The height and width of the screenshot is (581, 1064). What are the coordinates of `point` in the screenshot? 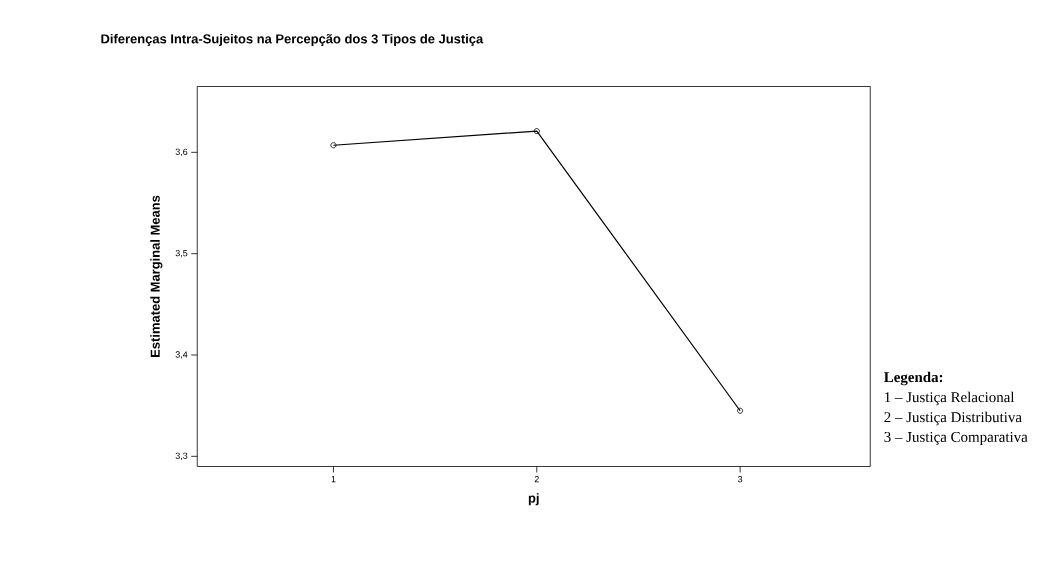 It's located at (536, 131).